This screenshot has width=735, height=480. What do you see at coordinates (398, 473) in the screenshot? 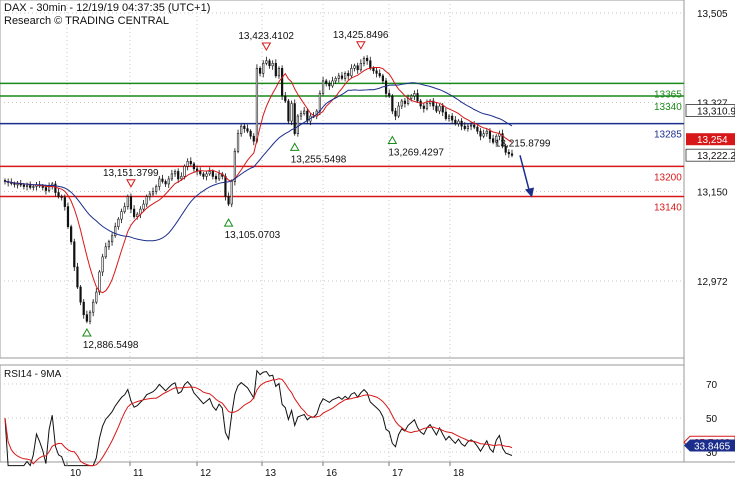
I see `x-tick-label: 17` at bounding box center [398, 473].